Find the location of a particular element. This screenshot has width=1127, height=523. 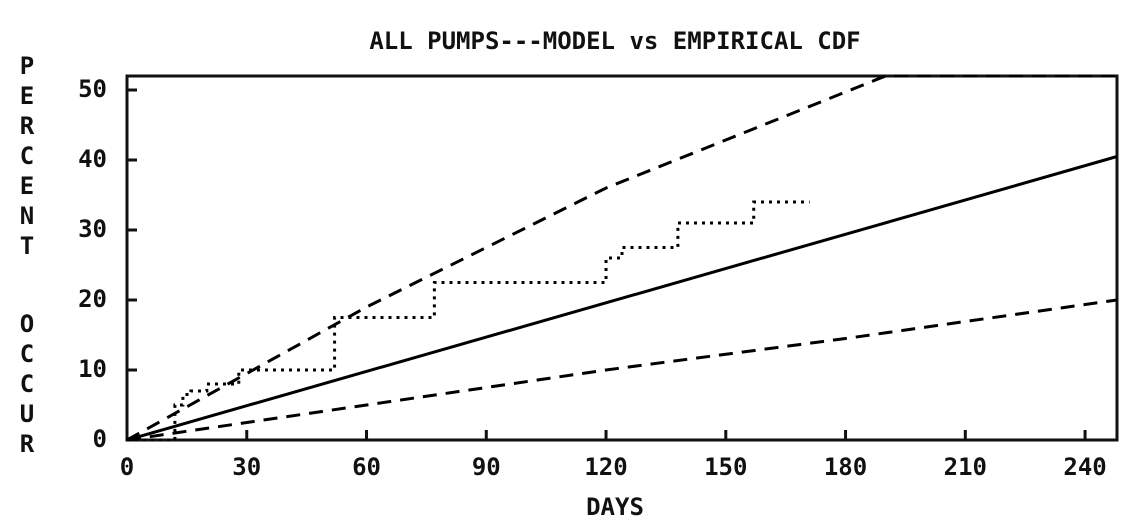

x-tick-label: 150 is located at coordinates (725, 467).